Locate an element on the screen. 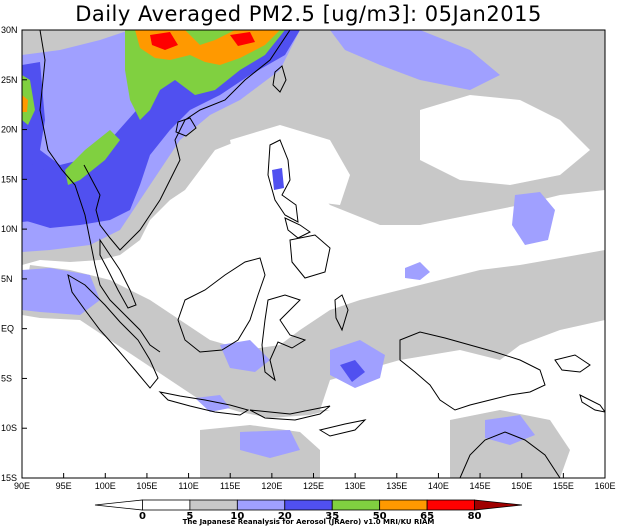 This screenshot has width=617, height=529. lat-tick-label: 5S is located at coordinates (6, 378).